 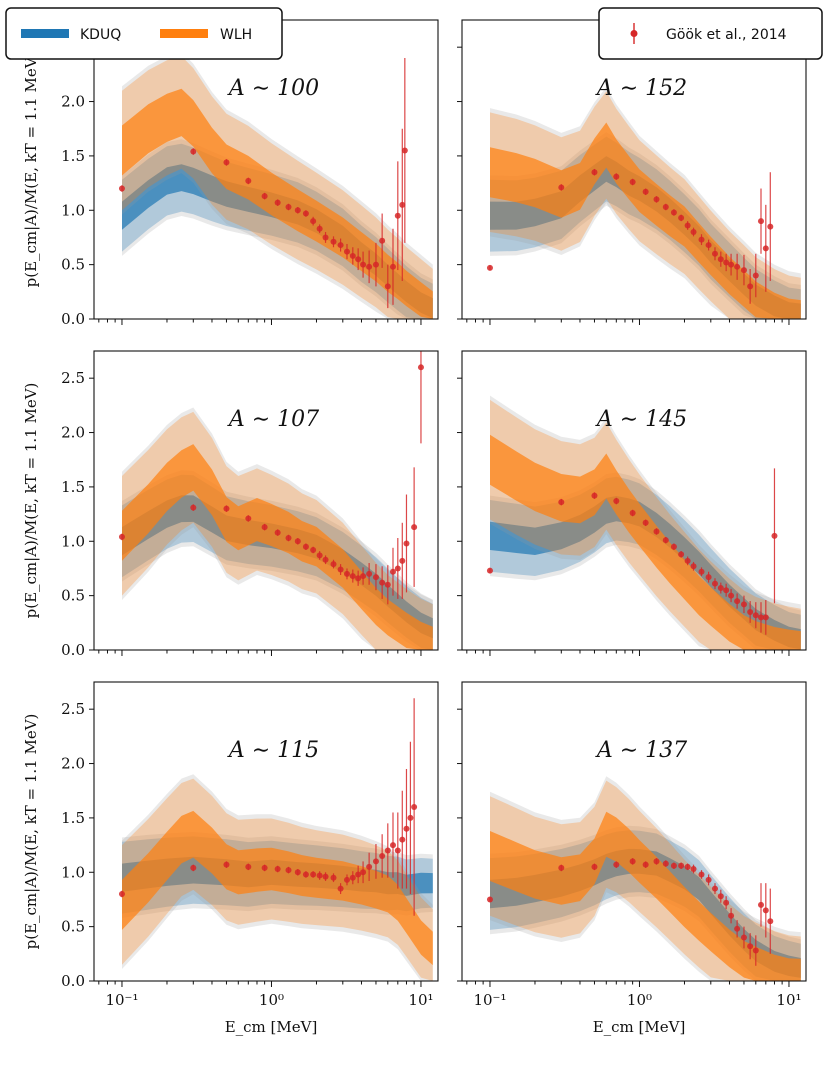 I want to click on panel-title: A ∼ 100, so click(x=273, y=88).